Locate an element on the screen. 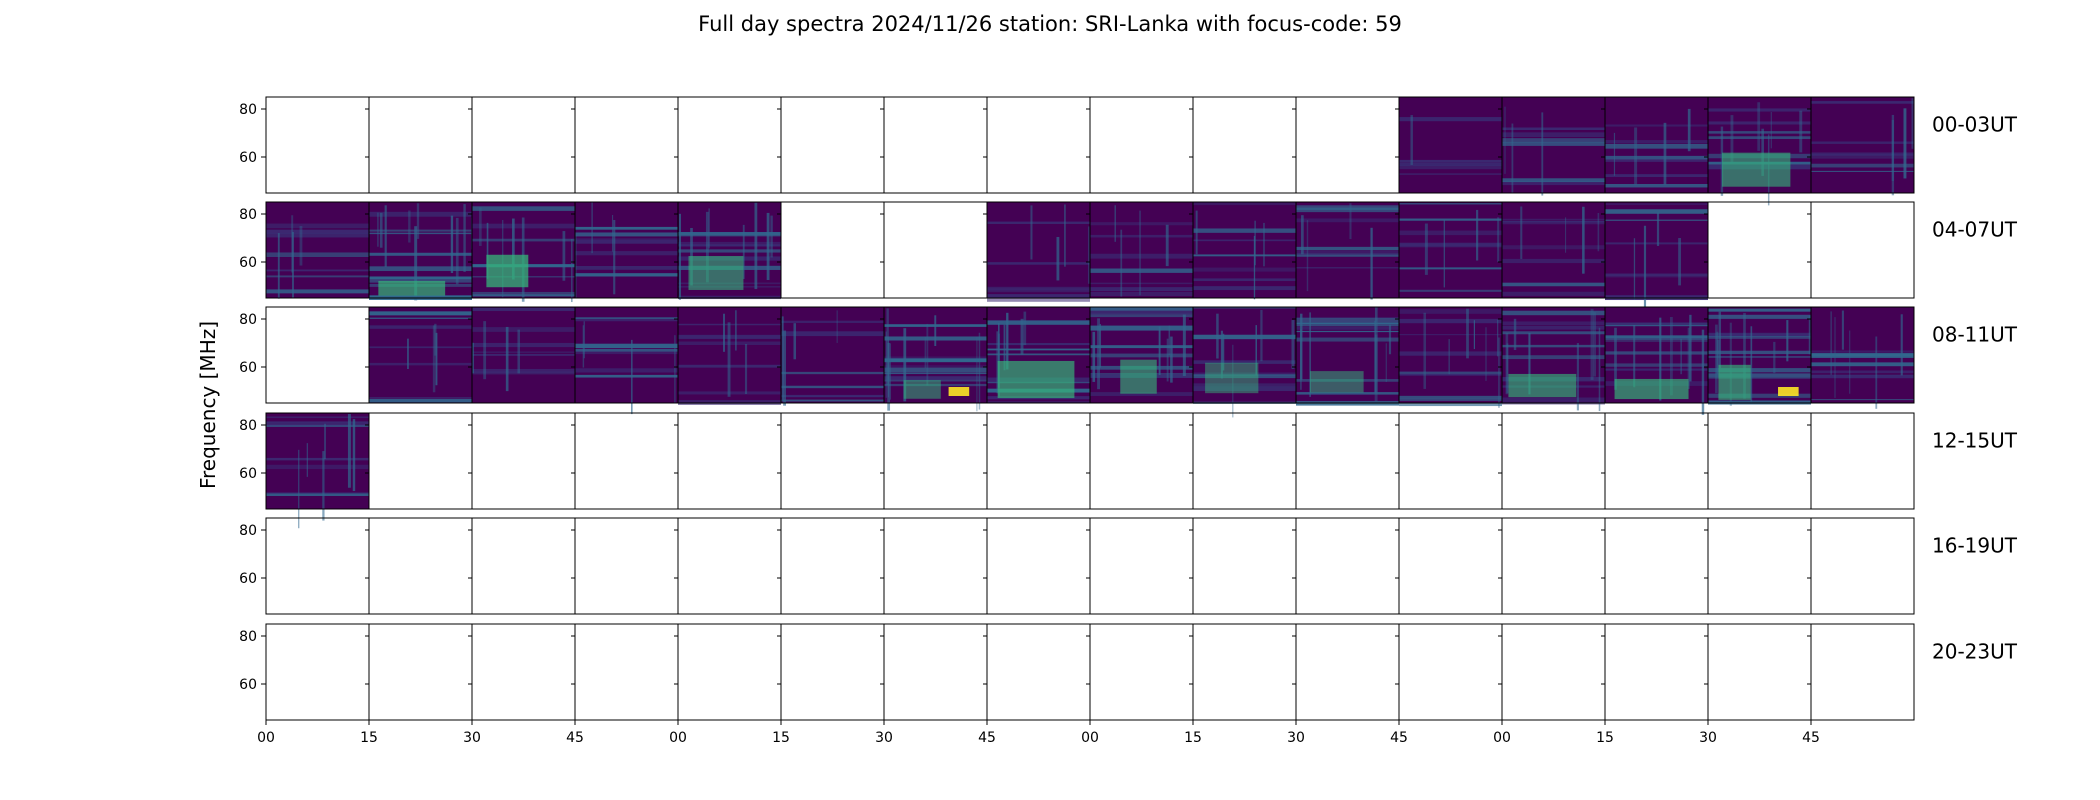 The image size is (2100, 800). y-tick-label: 60 is located at coordinates (248, 263).